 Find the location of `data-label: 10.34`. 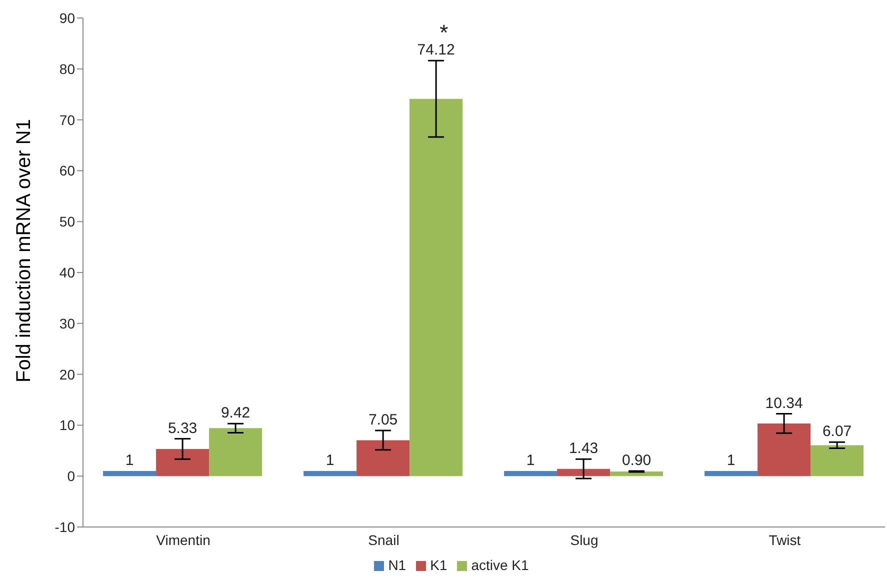

data-label: 10.34 is located at coordinates (784, 403).